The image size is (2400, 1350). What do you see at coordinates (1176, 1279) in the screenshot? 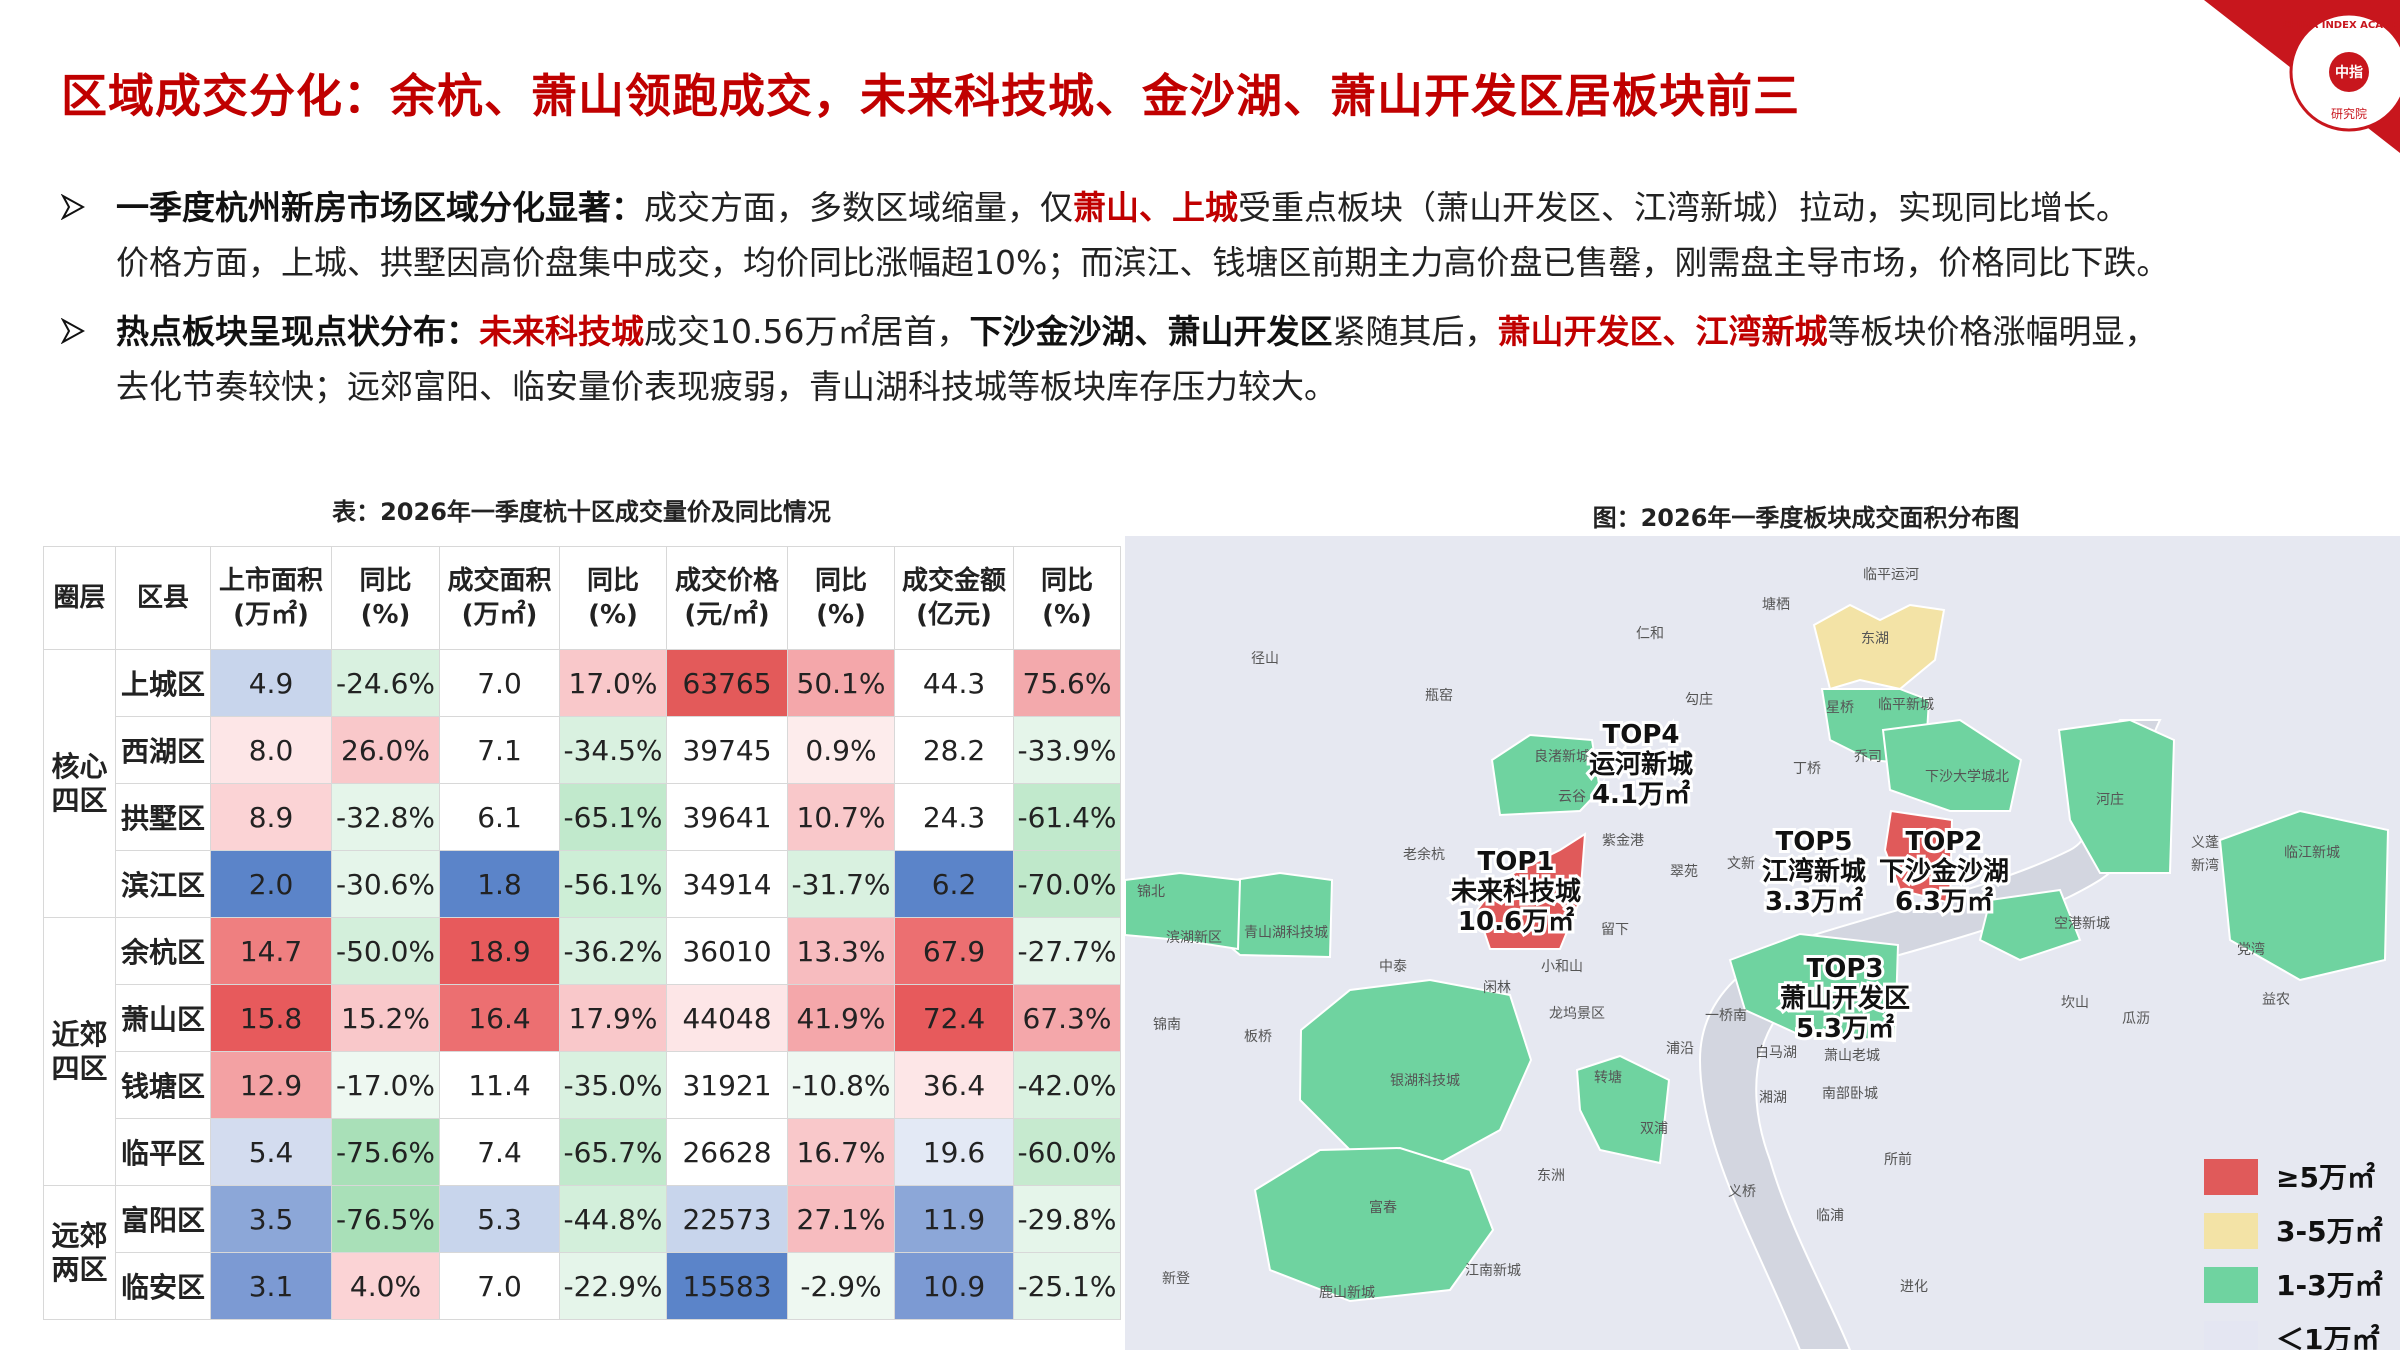
I see `place-label: 新登` at bounding box center [1176, 1279].